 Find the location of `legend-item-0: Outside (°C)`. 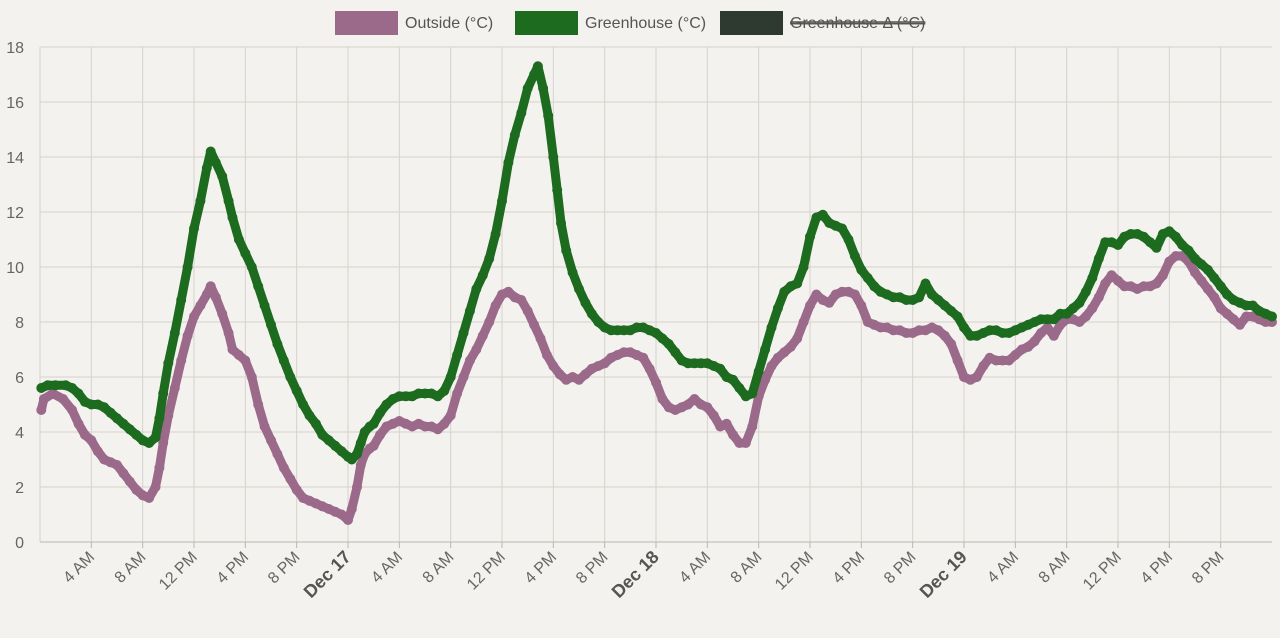

legend-item-0: Outside (°C) is located at coordinates (414, 23).